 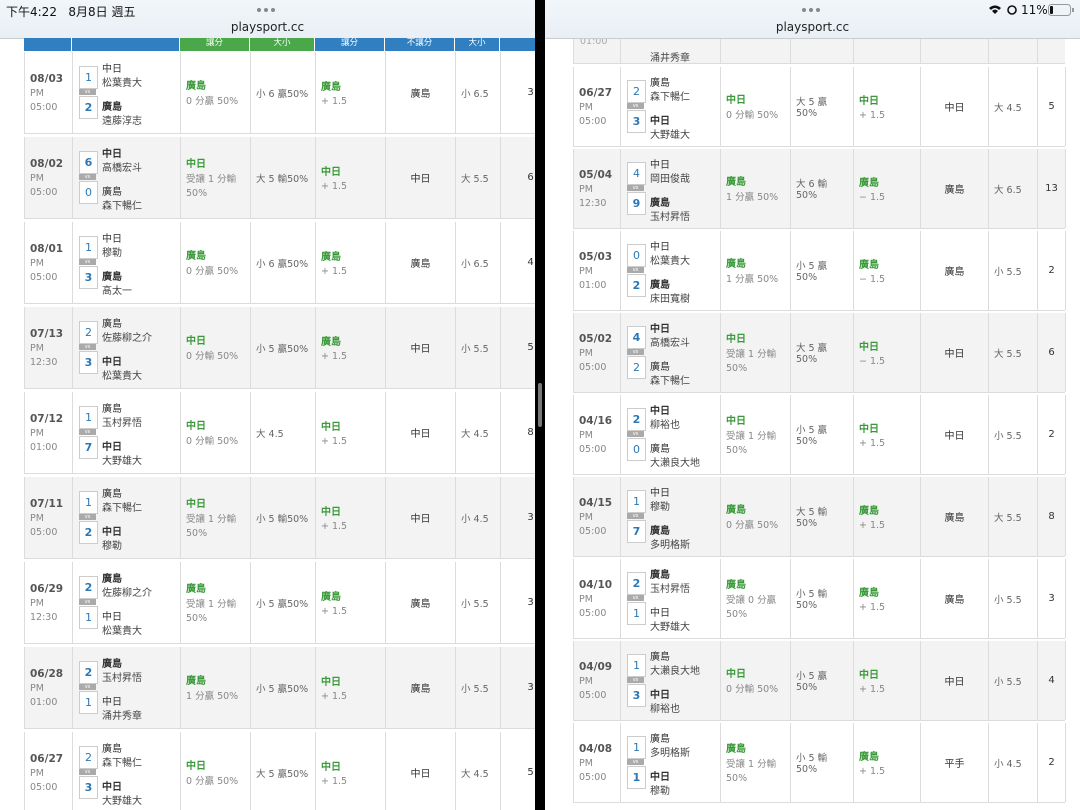 What do you see at coordinates (47, 163) in the screenshot?
I see `date: 08/02` at bounding box center [47, 163].